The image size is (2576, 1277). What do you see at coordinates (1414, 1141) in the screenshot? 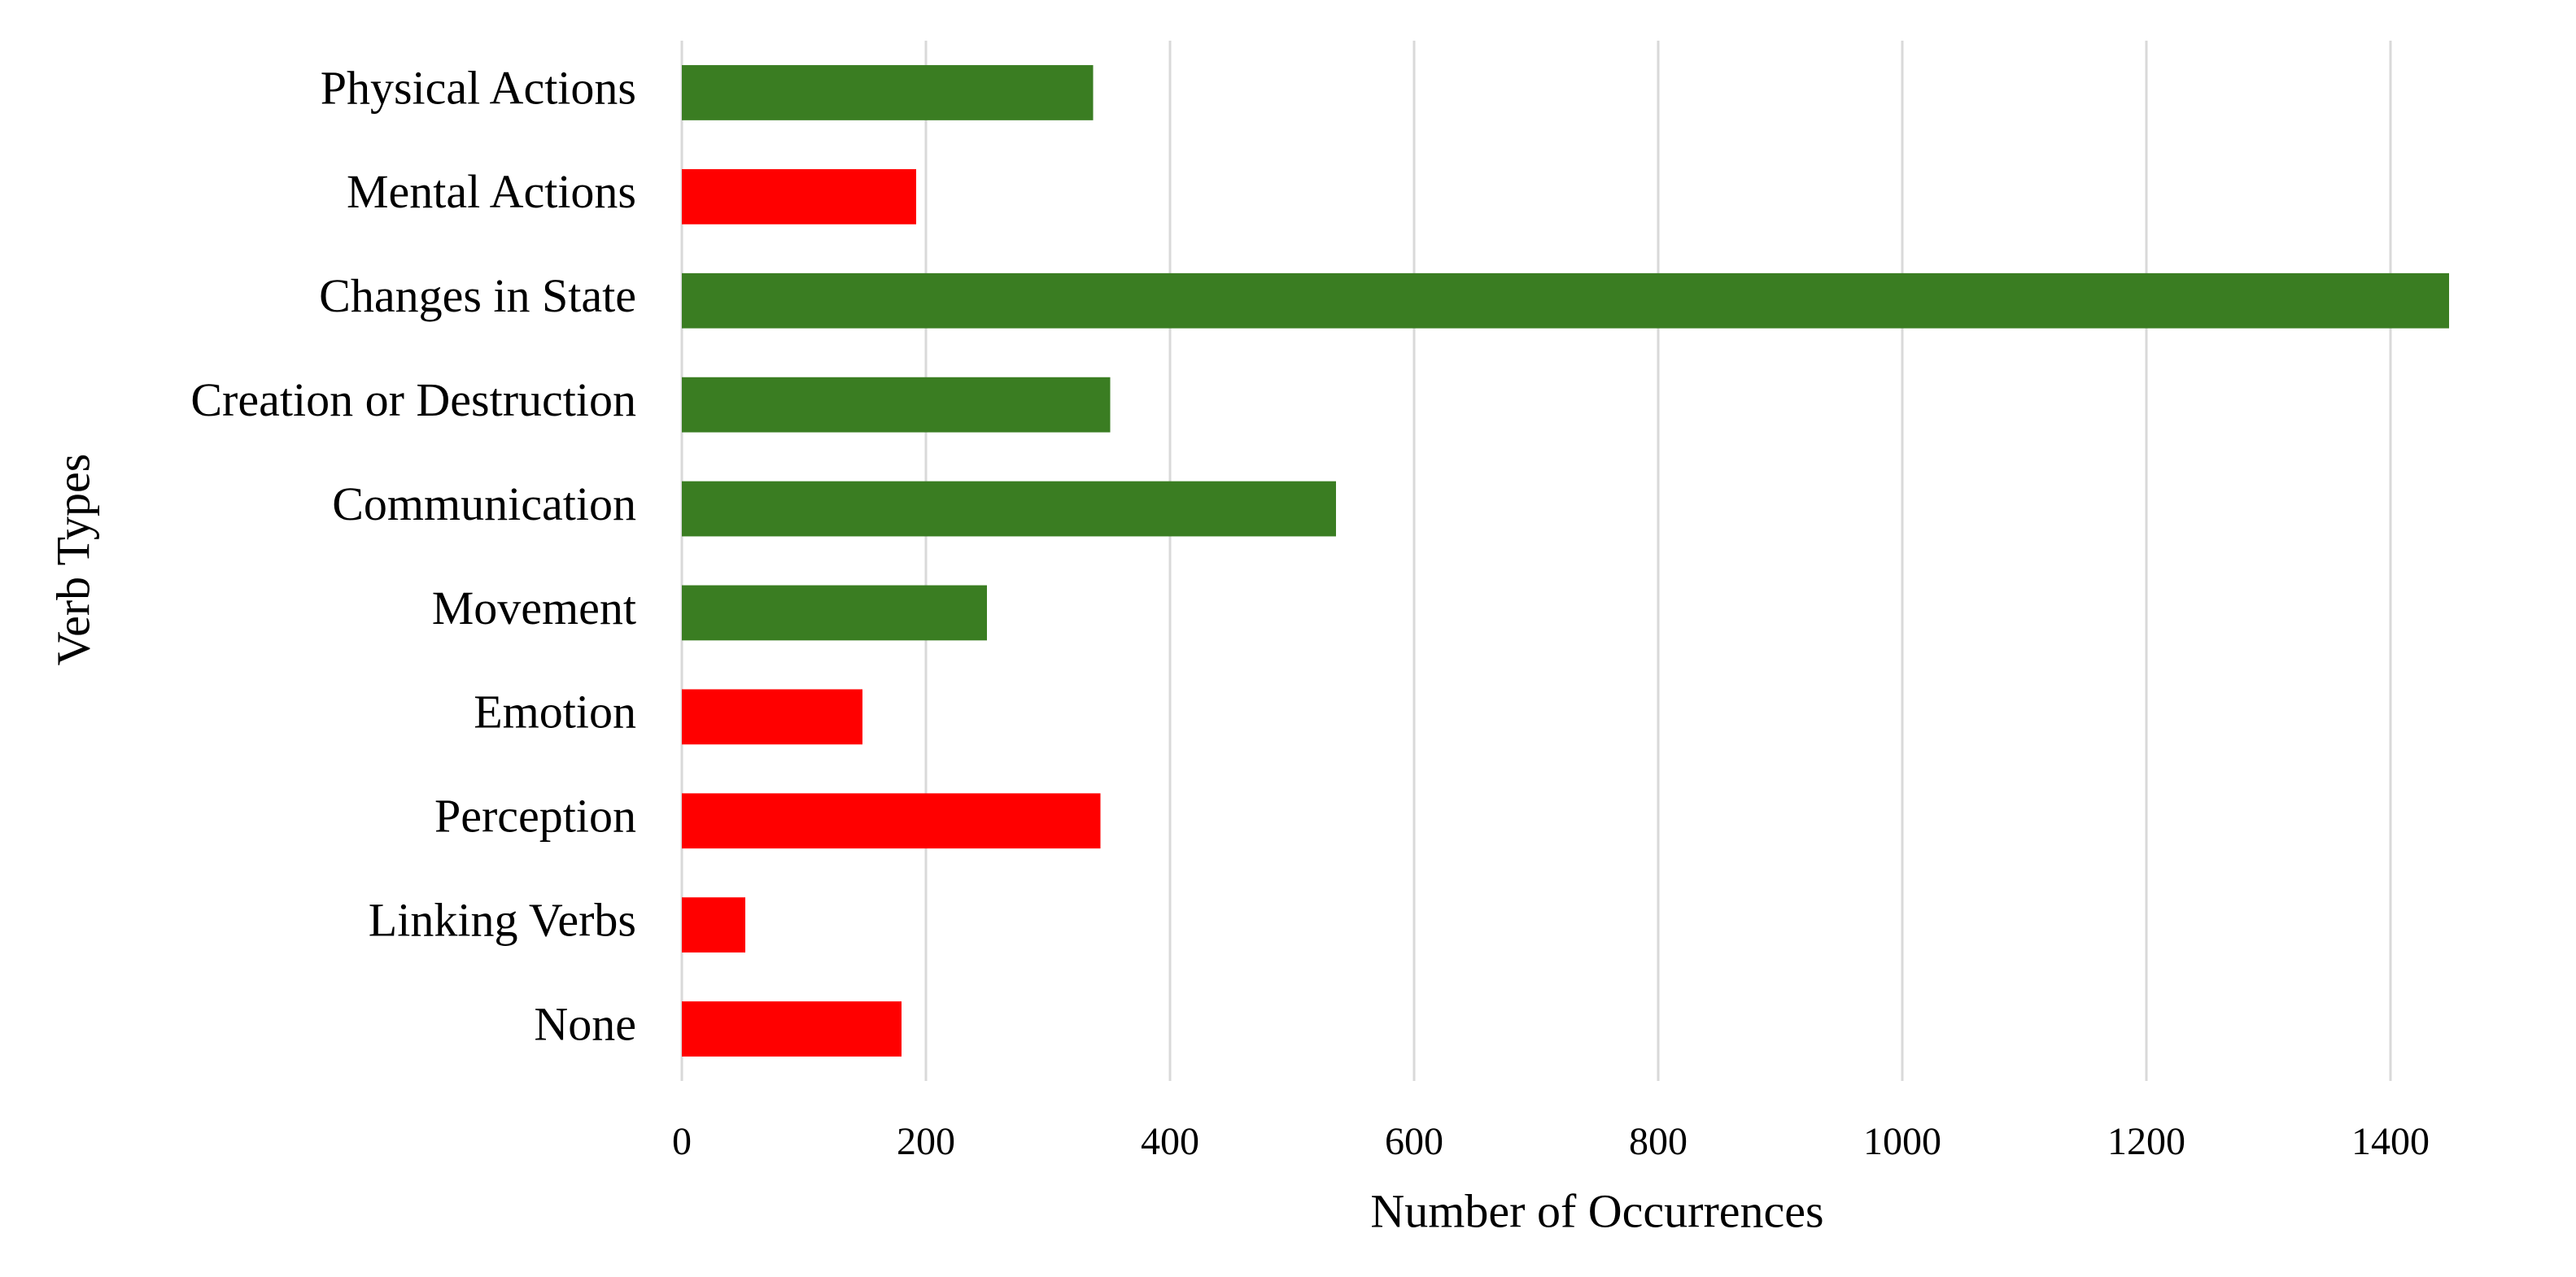
I see `x-tick-label: 600` at bounding box center [1414, 1141].